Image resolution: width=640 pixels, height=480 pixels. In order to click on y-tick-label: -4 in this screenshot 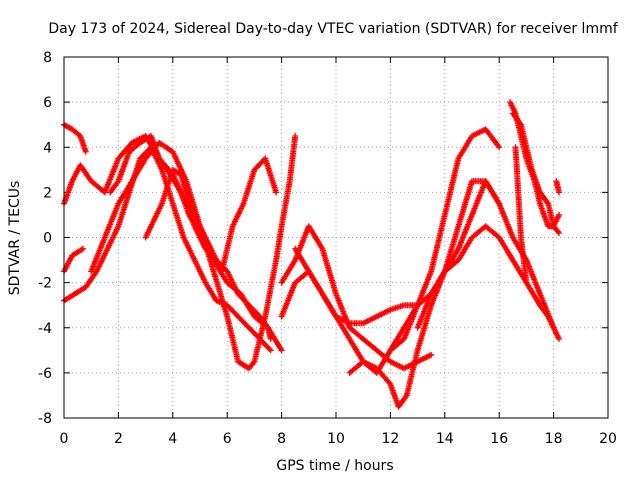, I will do `click(45, 329)`.